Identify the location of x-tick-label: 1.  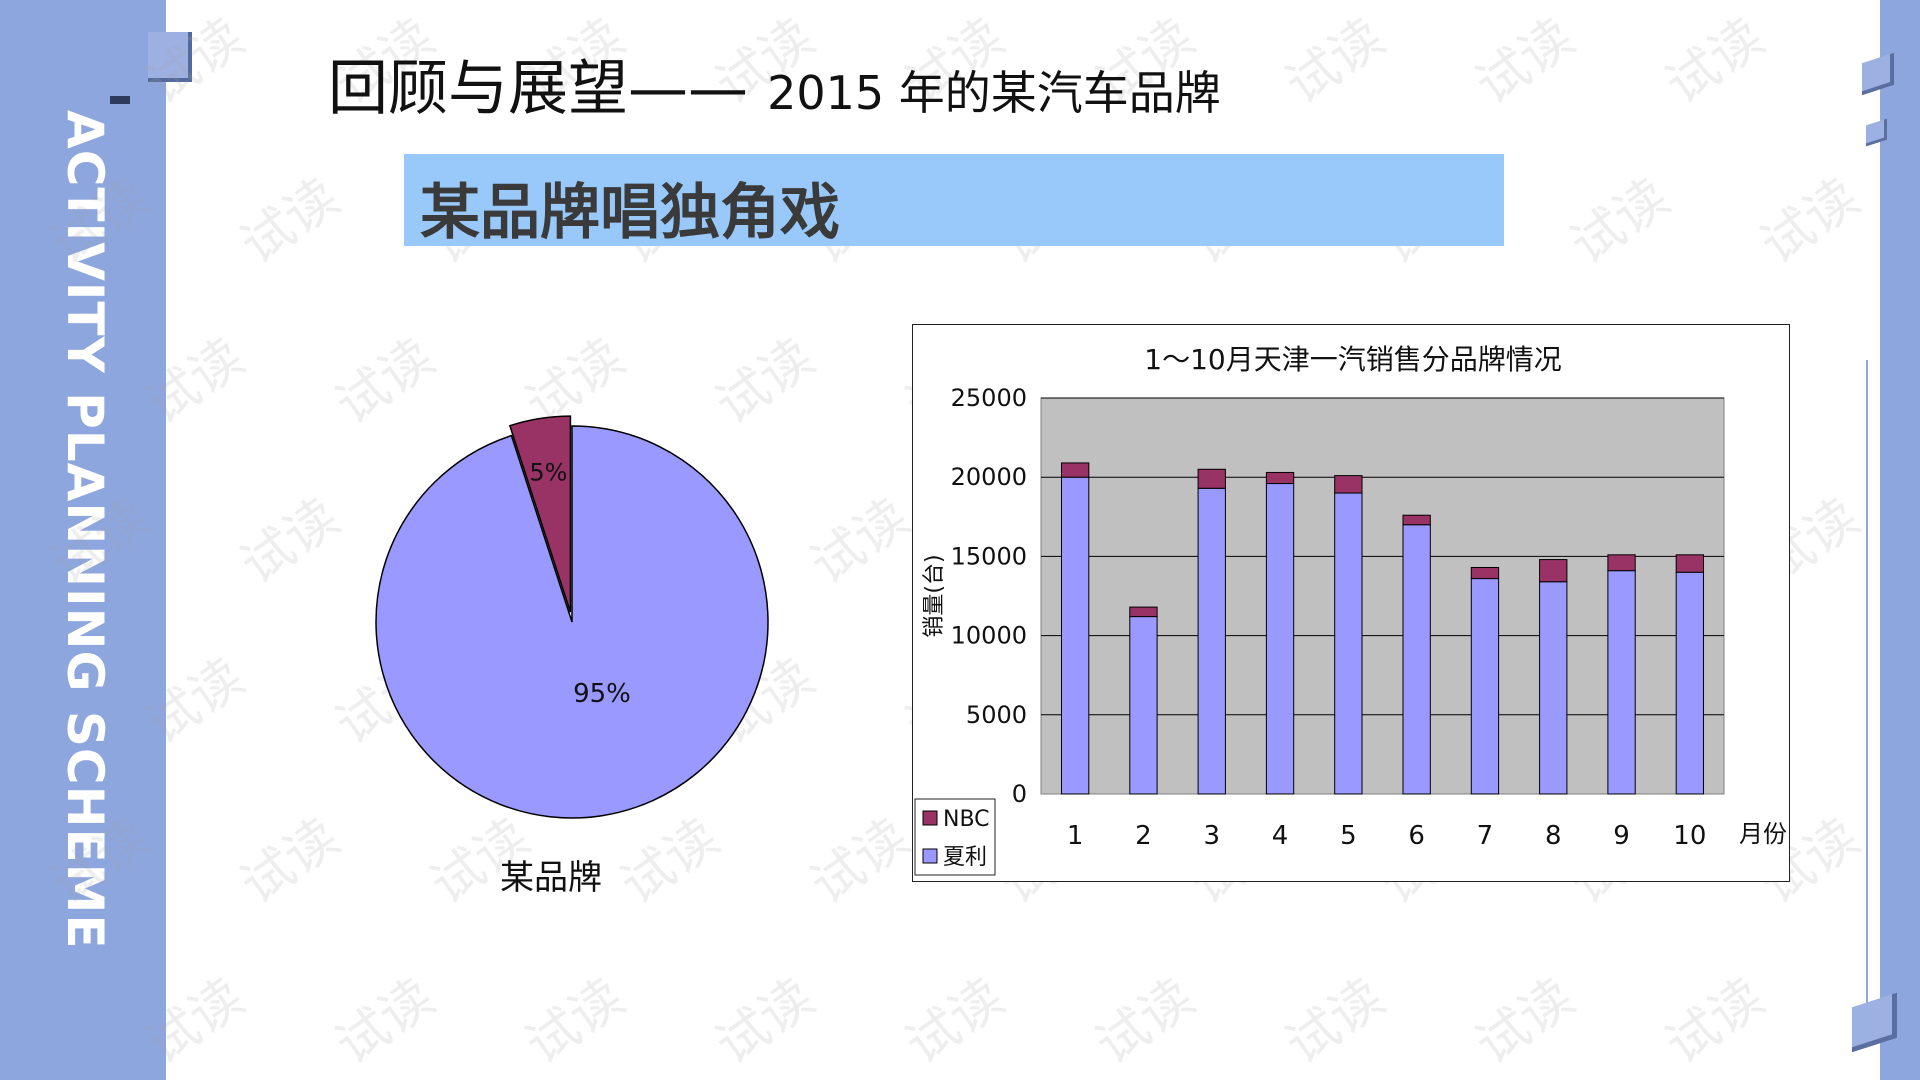
(1075, 836).